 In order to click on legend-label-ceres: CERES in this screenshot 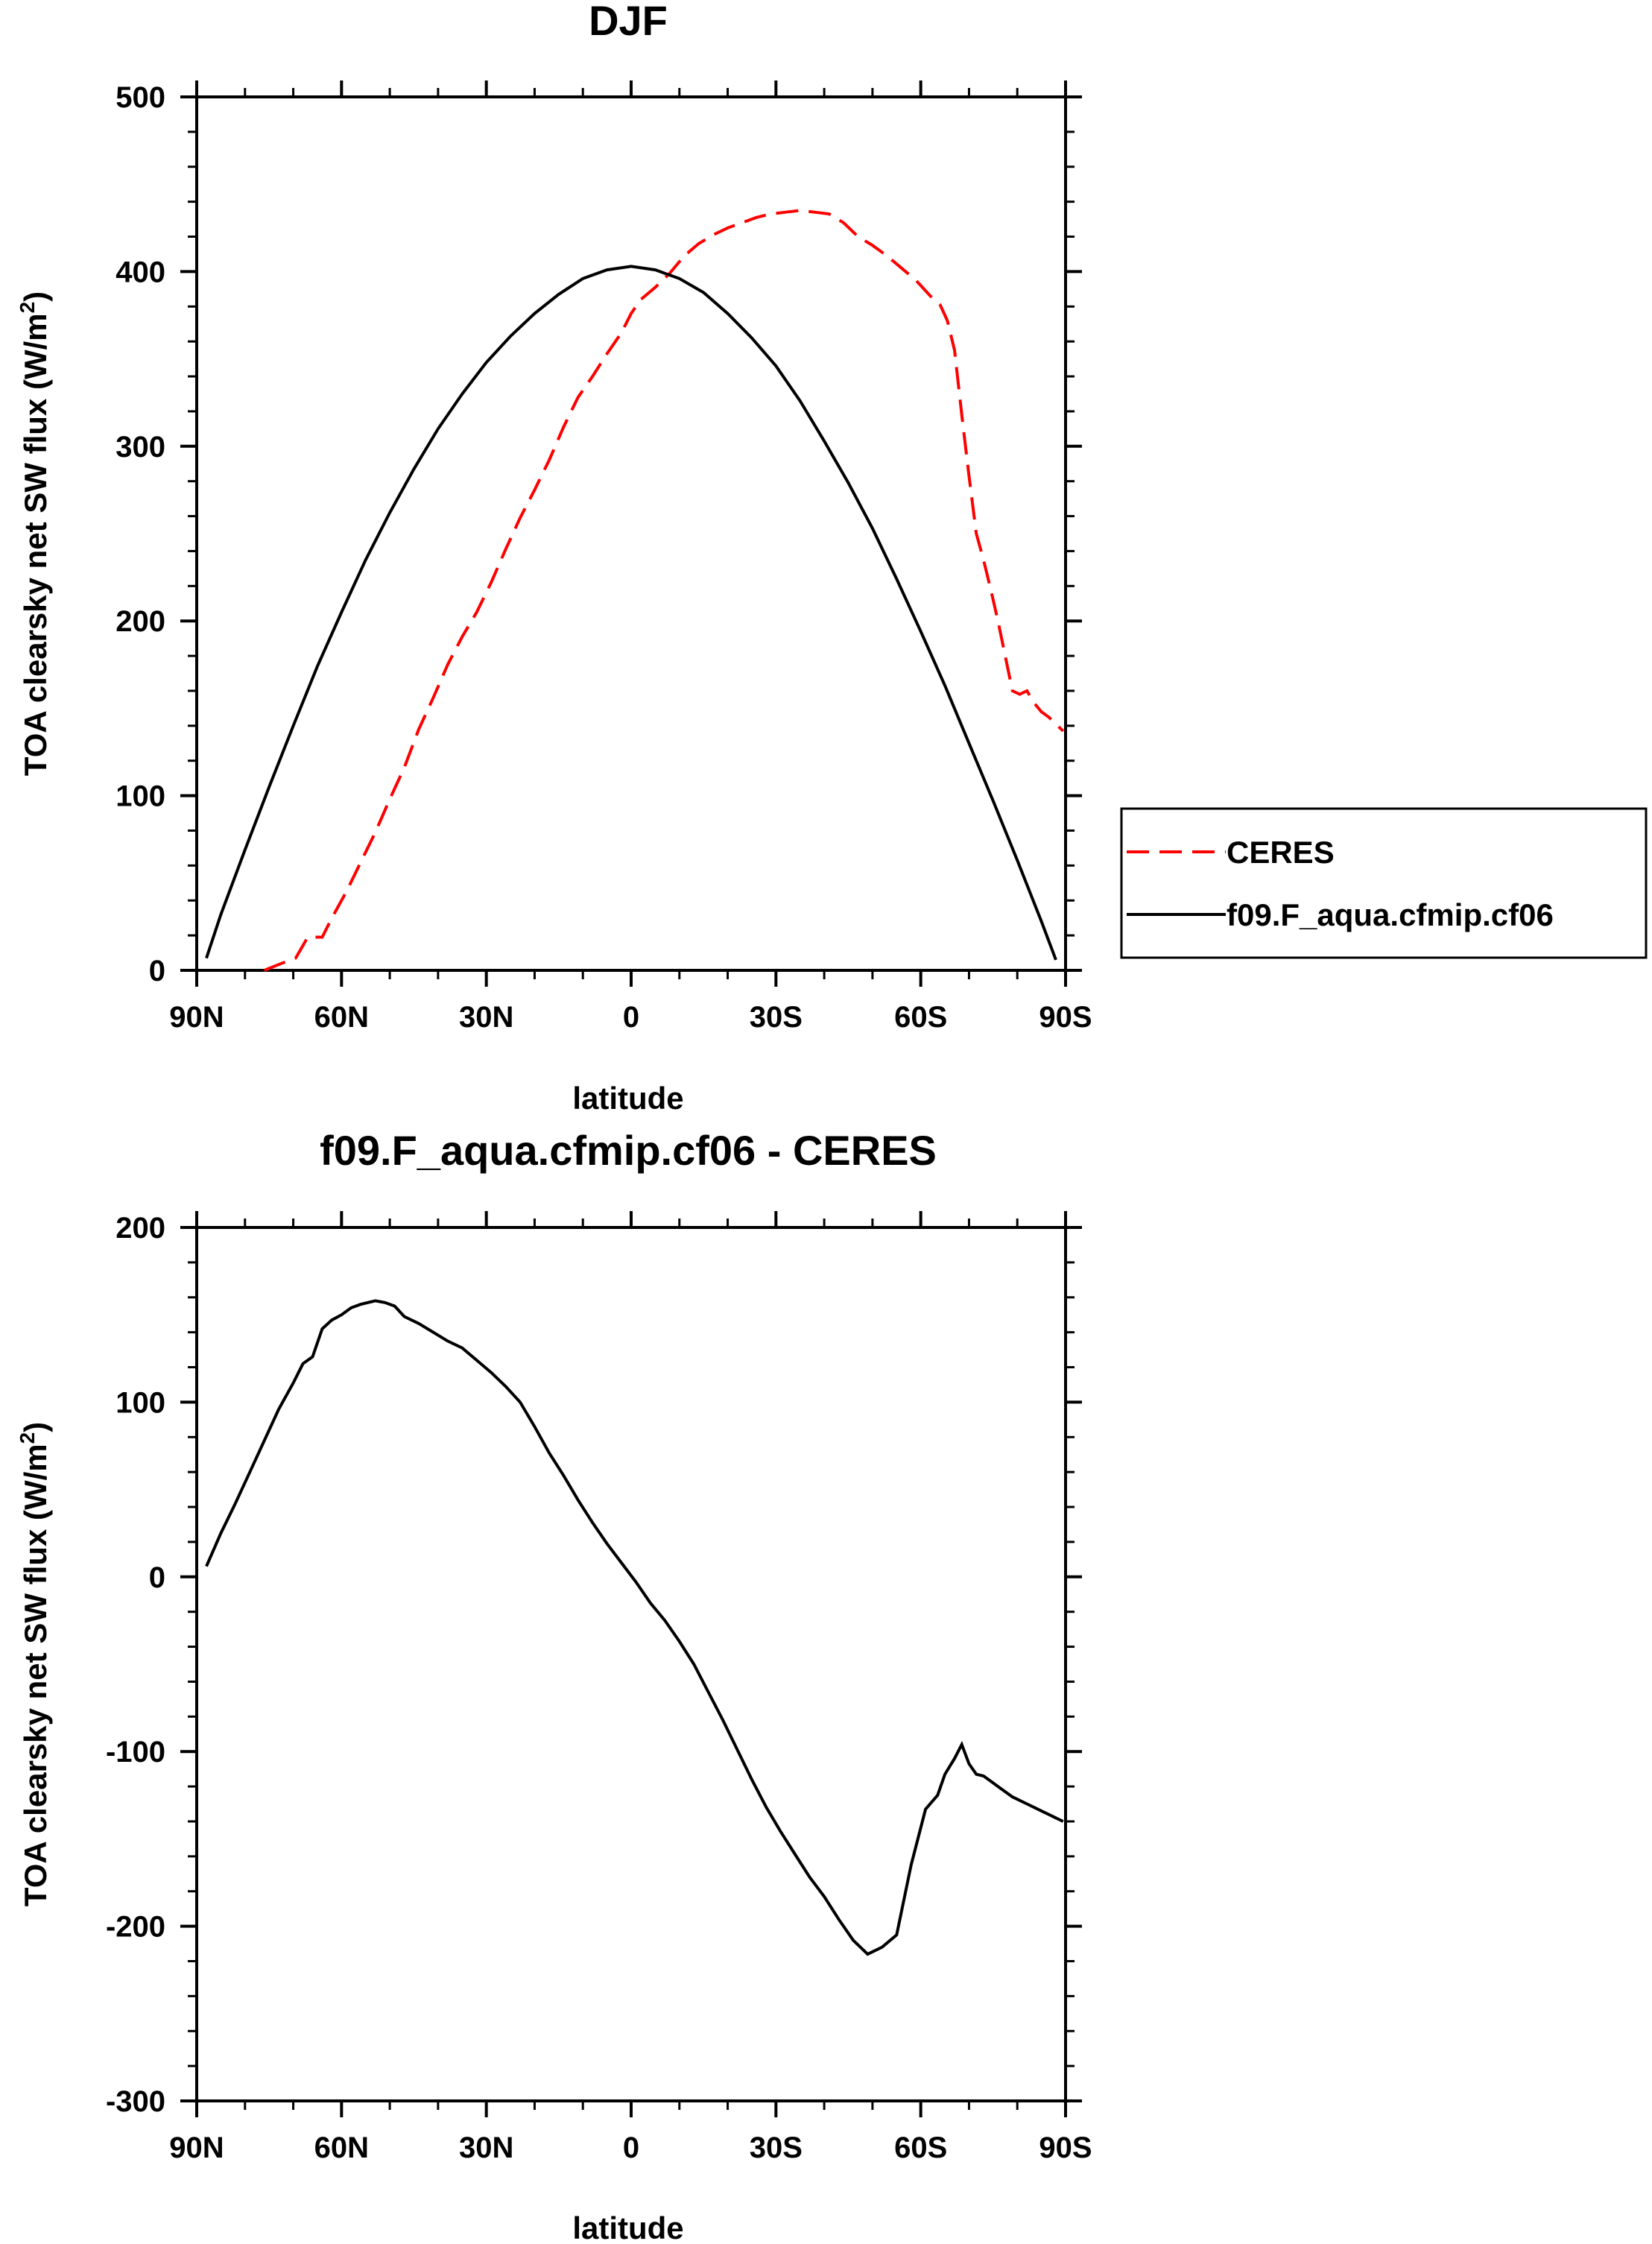, I will do `click(1281, 852)`.